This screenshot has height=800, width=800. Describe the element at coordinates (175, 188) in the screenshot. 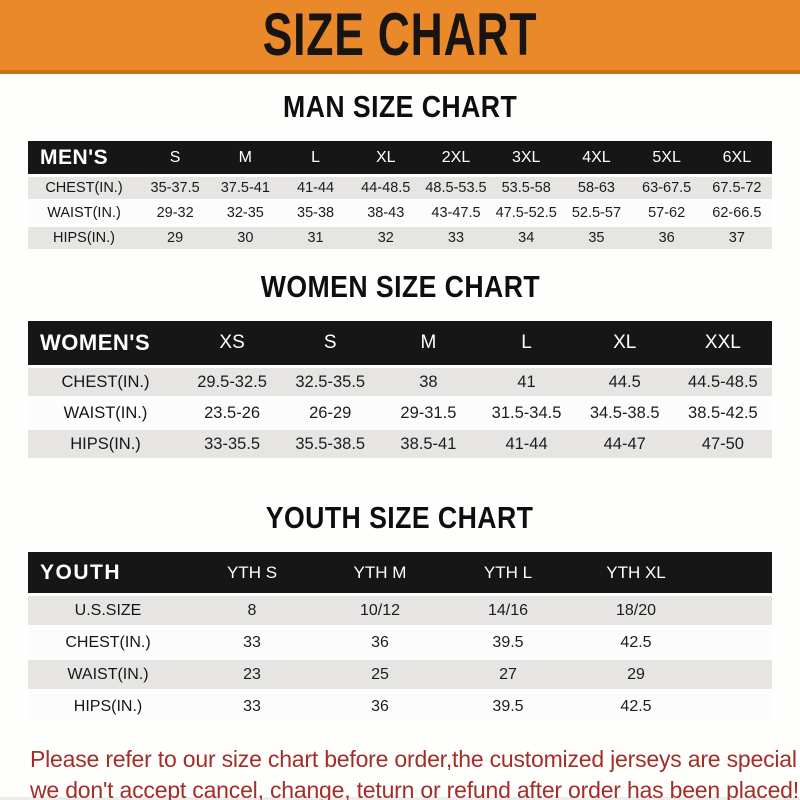

I see `cell-value: 35-37.5` at that location.